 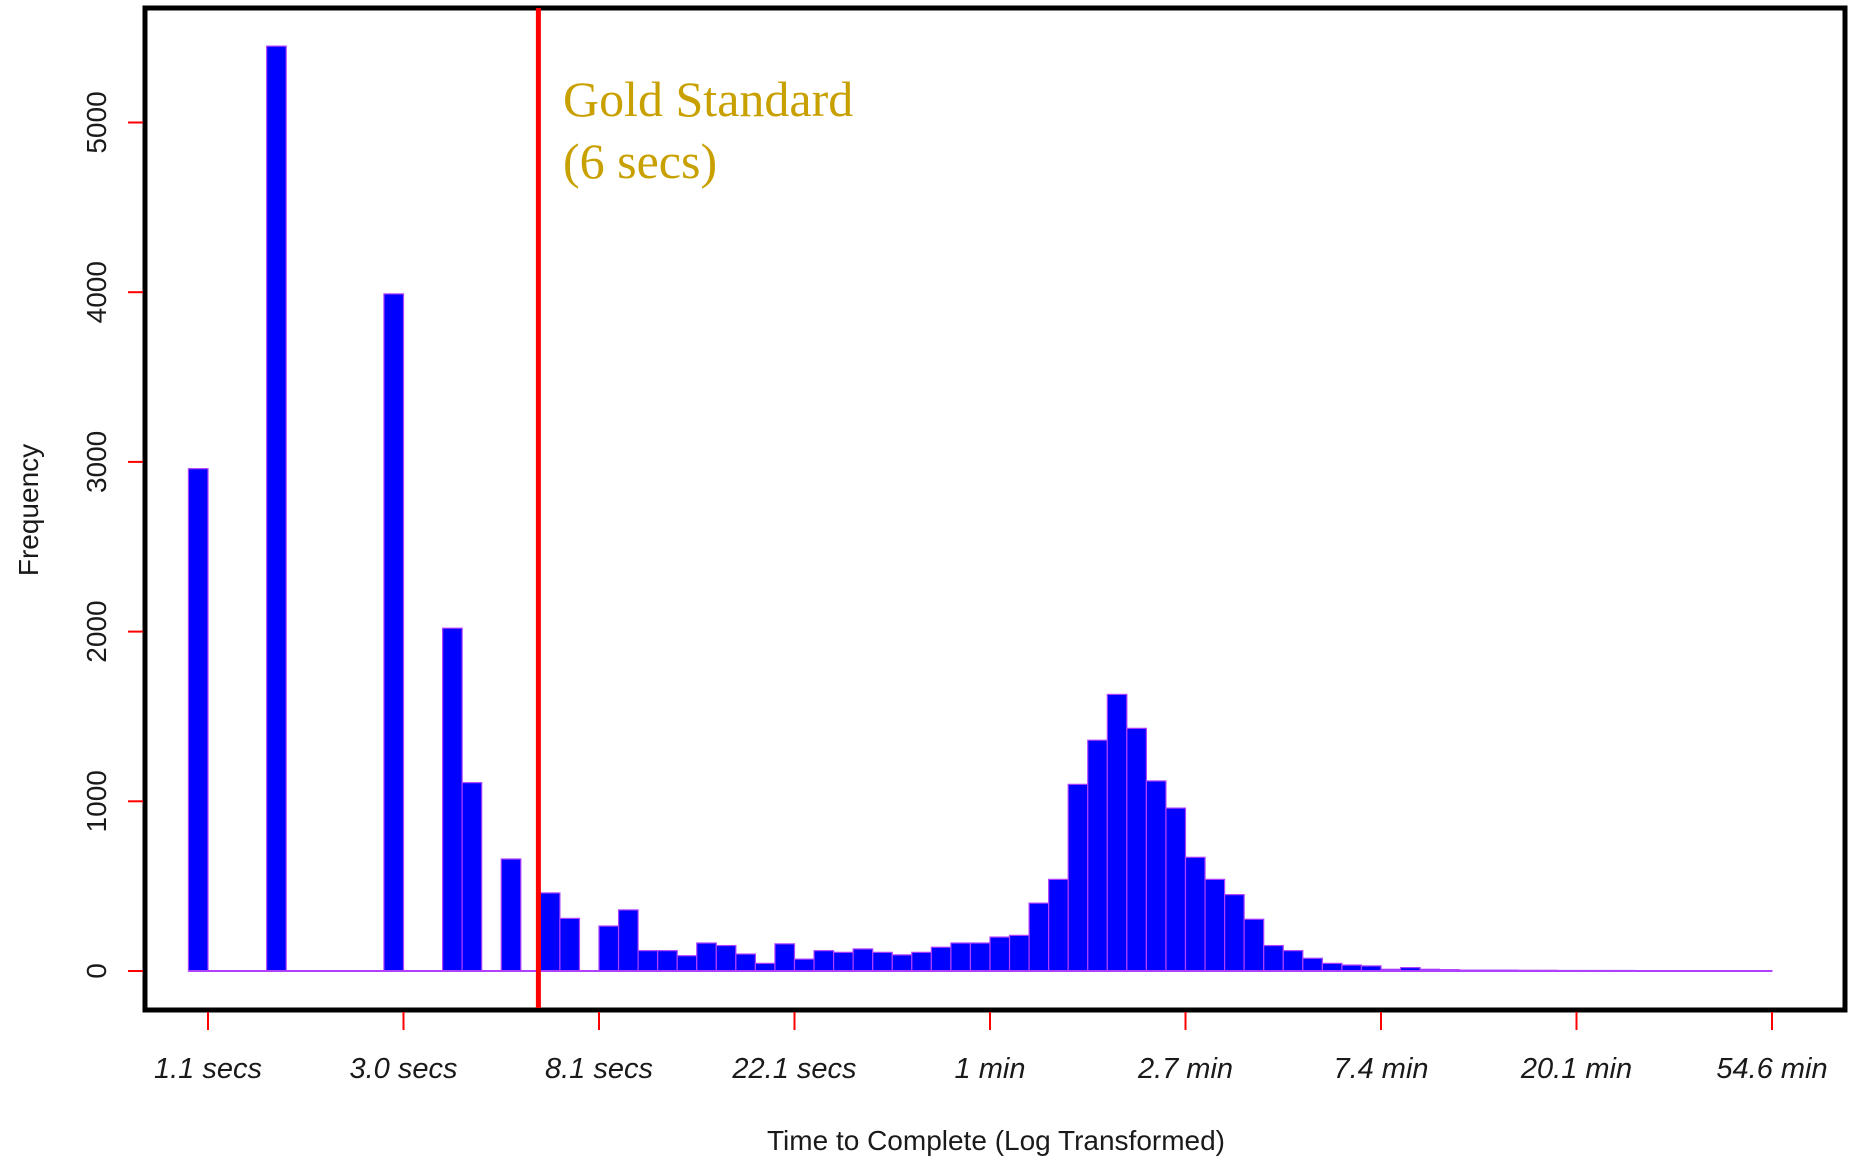 I want to click on x-tick-label: 20.1 min, so click(x=1576, y=1069).